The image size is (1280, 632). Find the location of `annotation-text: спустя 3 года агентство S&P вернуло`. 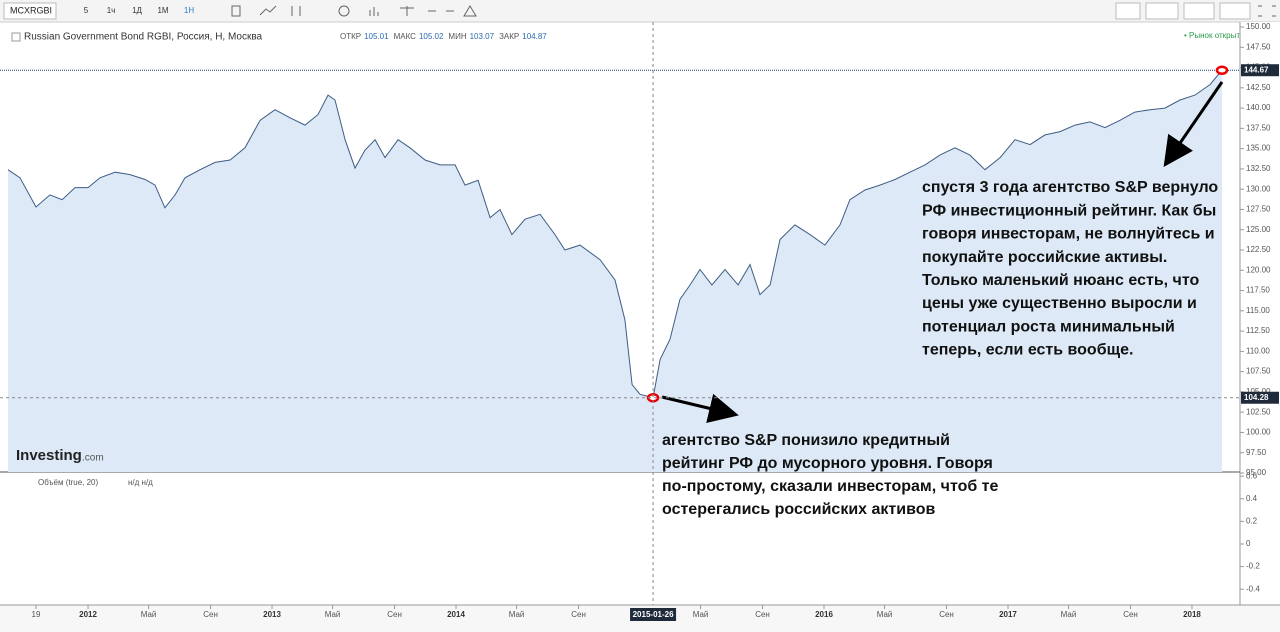

annotation-text: спустя 3 года агентство S&P вернуло is located at coordinates (1070, 187).